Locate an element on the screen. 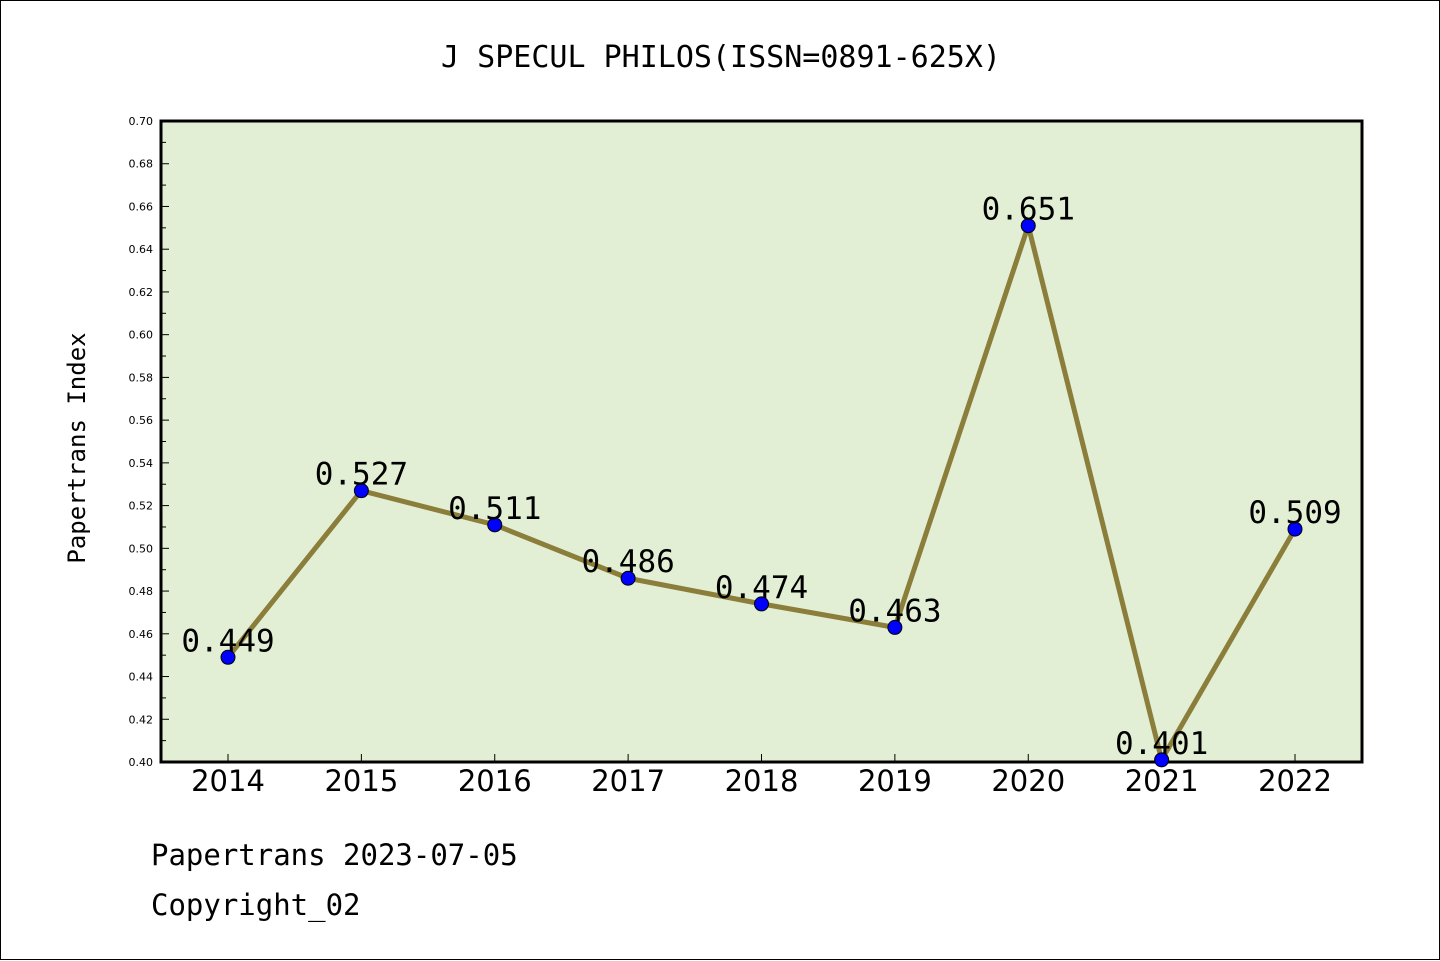  x-tick-label: 2016 is located at coordinates (495, 781).